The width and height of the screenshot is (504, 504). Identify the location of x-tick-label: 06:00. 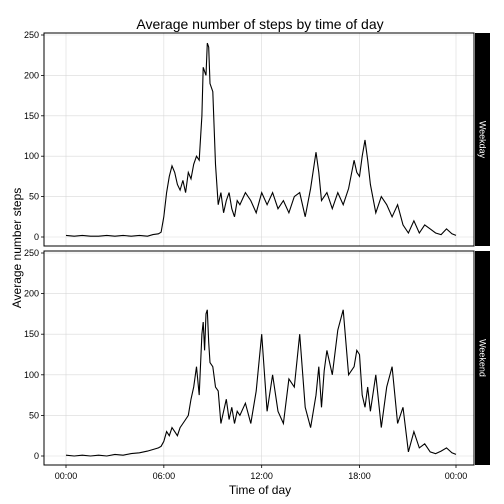
(164, 476).